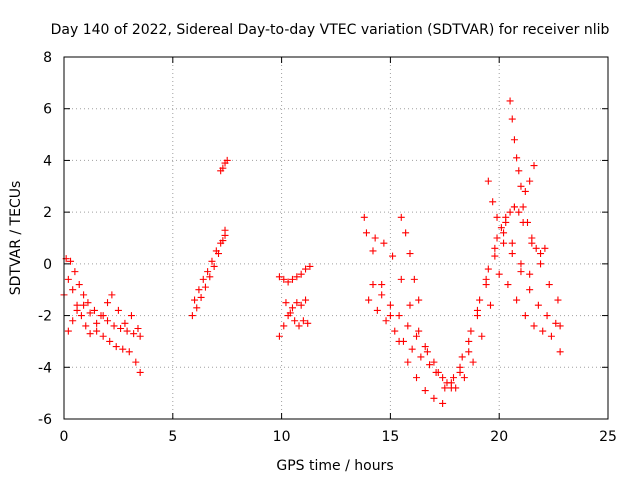 The width and height of the screenshot is (640, 480). Describe the element at coordinates (47, 265) in the screenshot. I see `y-tick-label: 0` at that location.